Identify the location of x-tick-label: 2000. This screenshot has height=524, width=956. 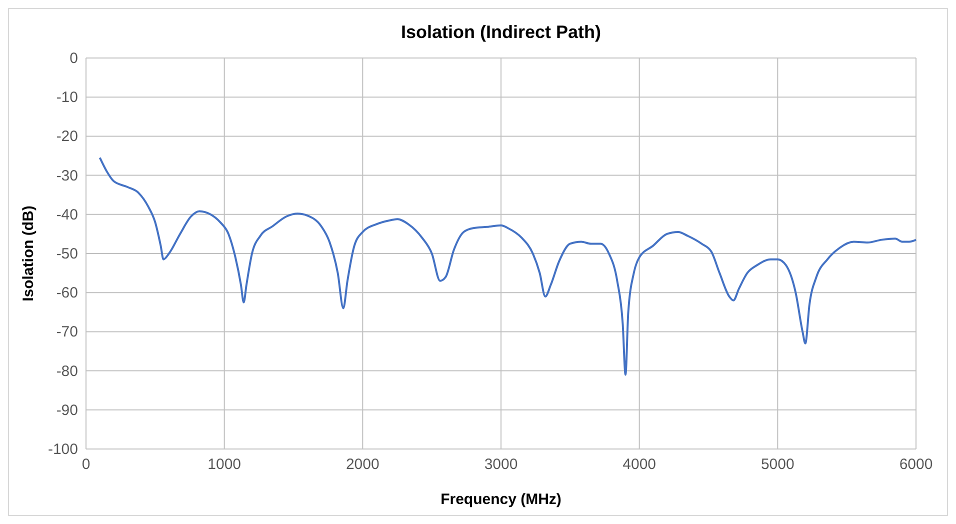
(363, 464).